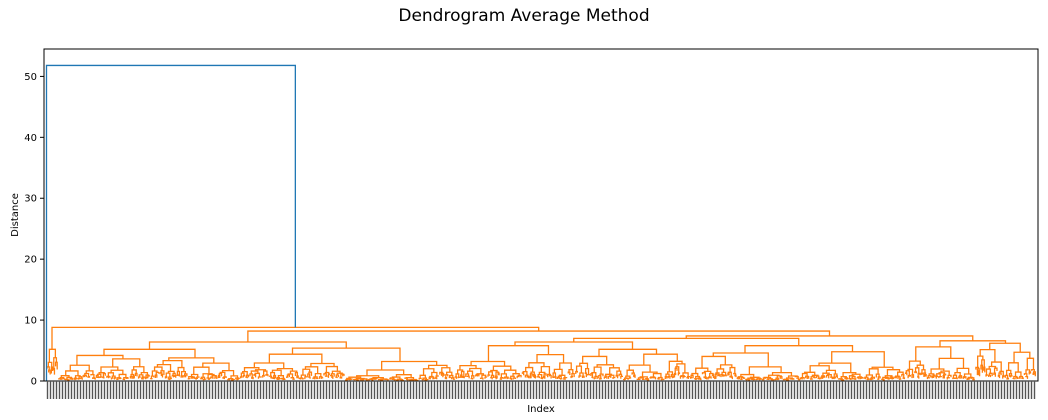  What do you see at coordinates (30, 321) in the screenshot?
I see `y-tick-label: 10` at bounding box center [30, 321].